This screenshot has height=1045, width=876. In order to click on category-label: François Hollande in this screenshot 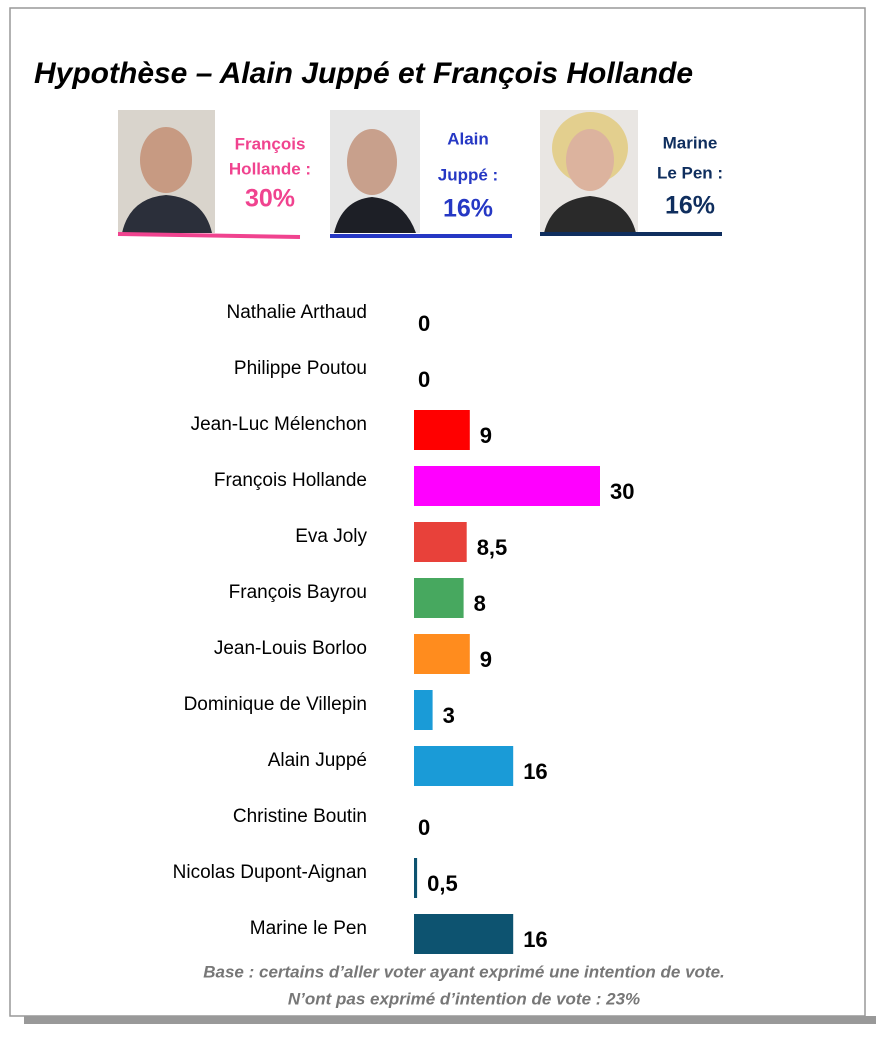, I will do `click(290, 480)`.